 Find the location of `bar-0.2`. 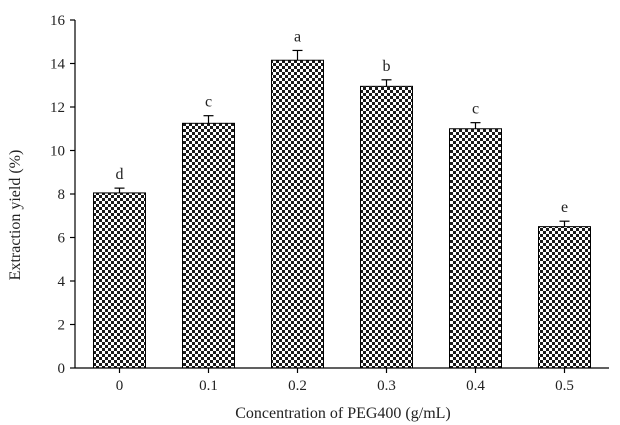

bar-0.2 is located at coordinates (297, 214).